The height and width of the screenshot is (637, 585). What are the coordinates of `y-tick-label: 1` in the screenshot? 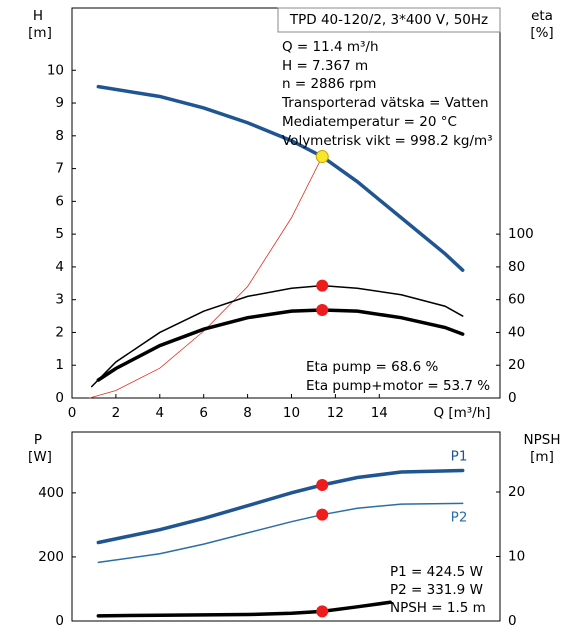 It's located at (59, 365).